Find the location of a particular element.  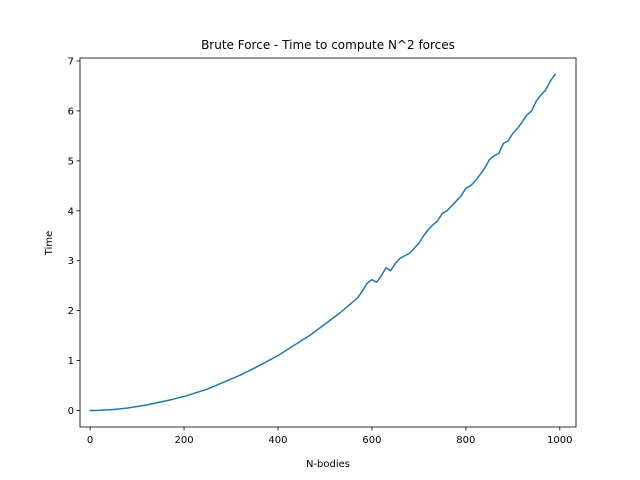

x-tick-label: 600 is located at coordinates (371, 440).